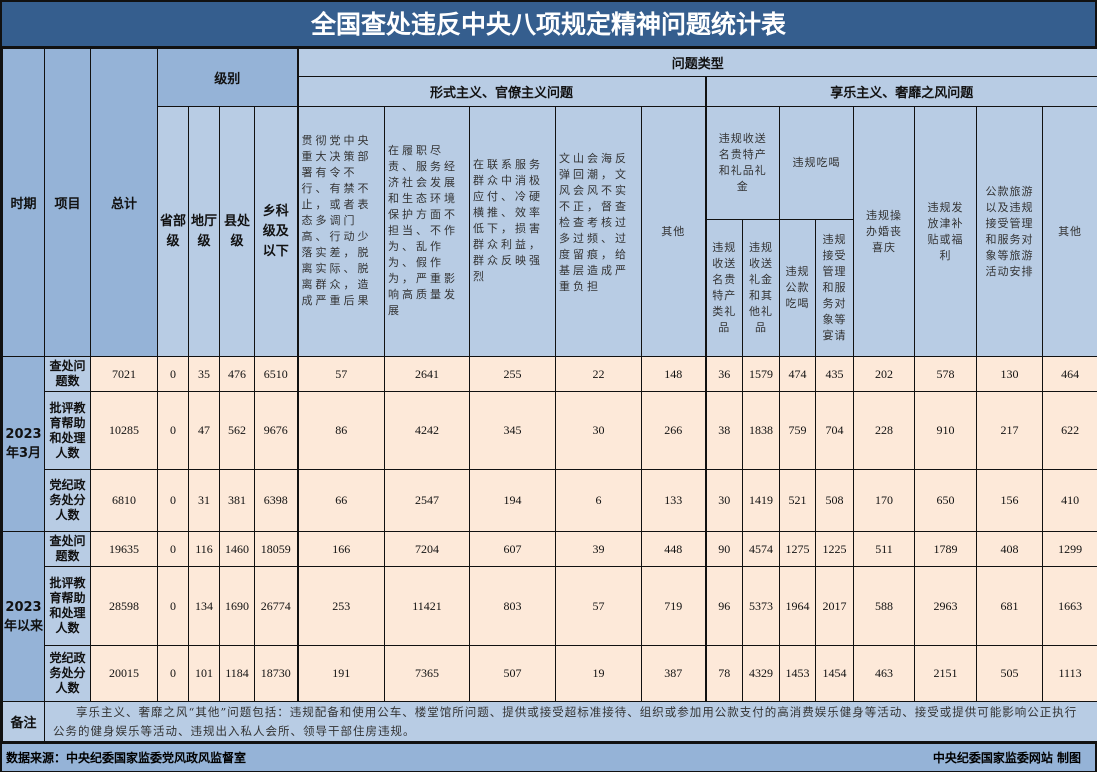  What do you see at coordinates (1010, 430) in the screenshot?
I see `value-cell: 217` at bounding box center [1010, 430].